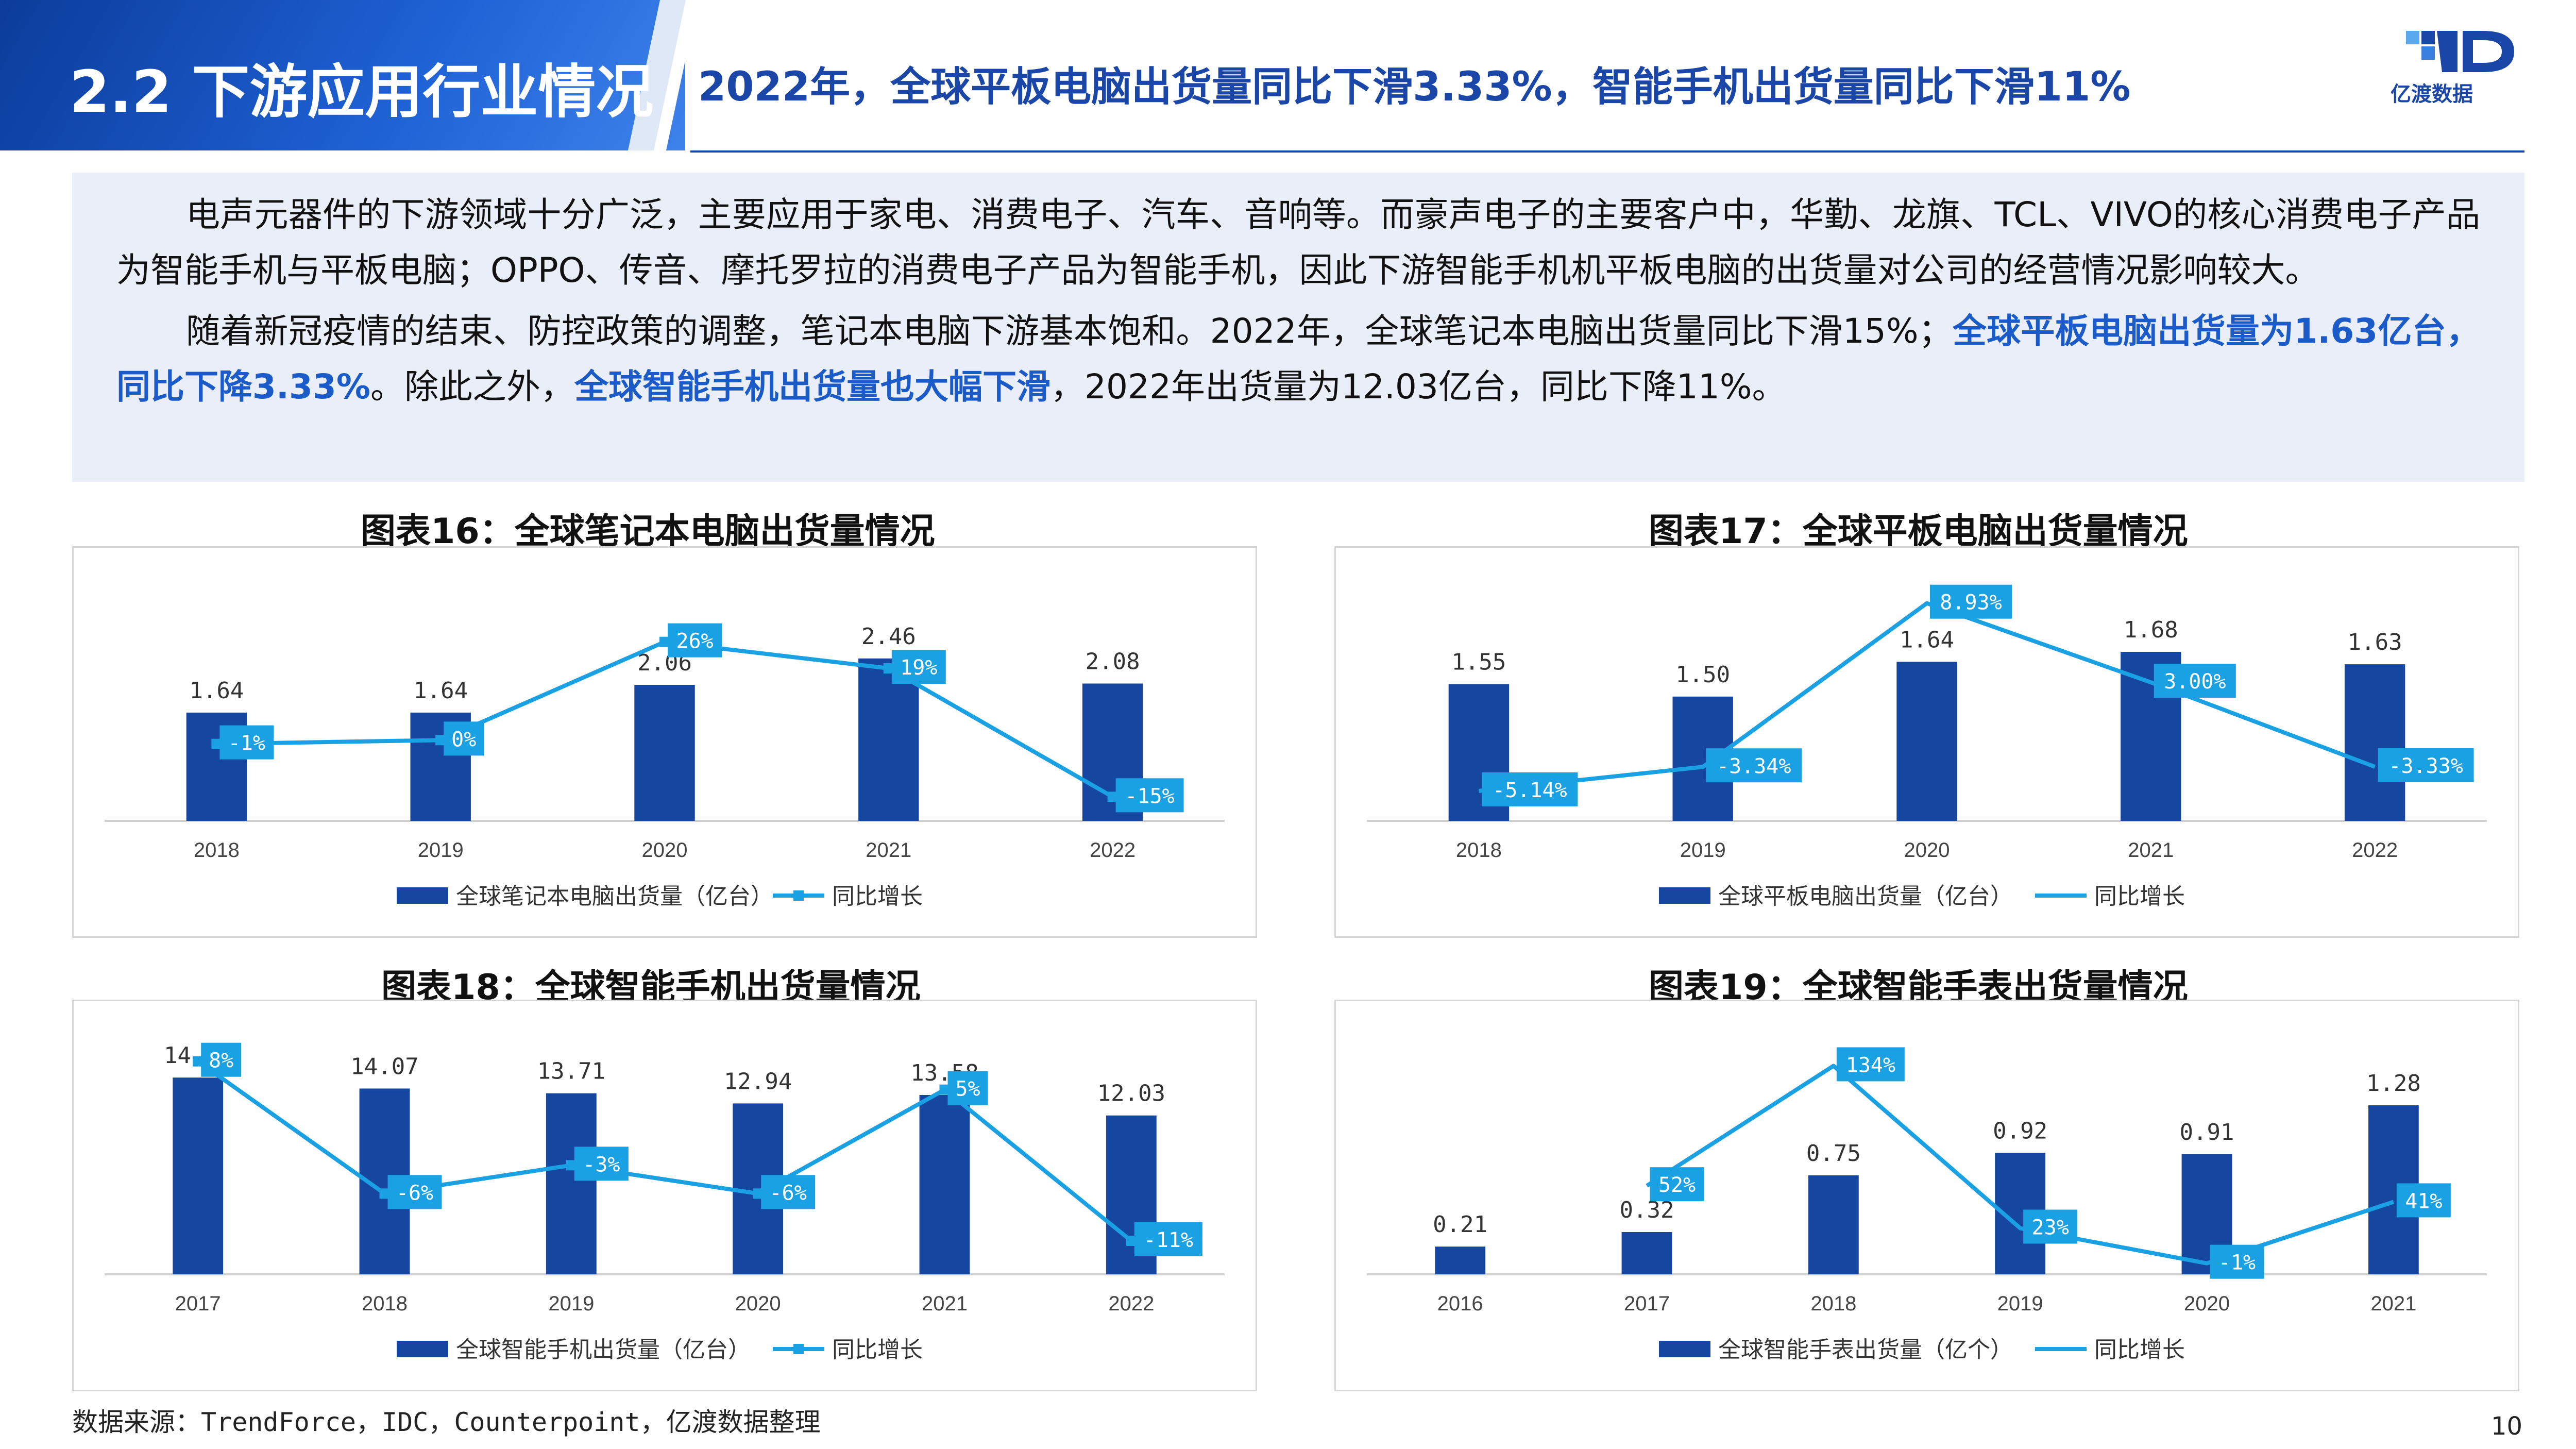 The height and width of the screenshot is (1449, 2576). I want to click on growth-label: -3.33%, so click(2425, 766).